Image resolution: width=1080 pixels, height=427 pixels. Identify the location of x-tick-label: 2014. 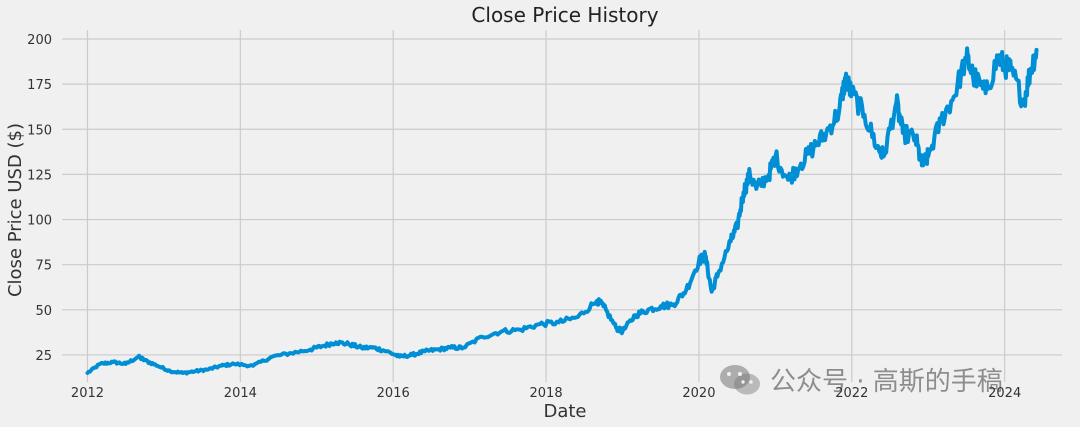
(240, 393).